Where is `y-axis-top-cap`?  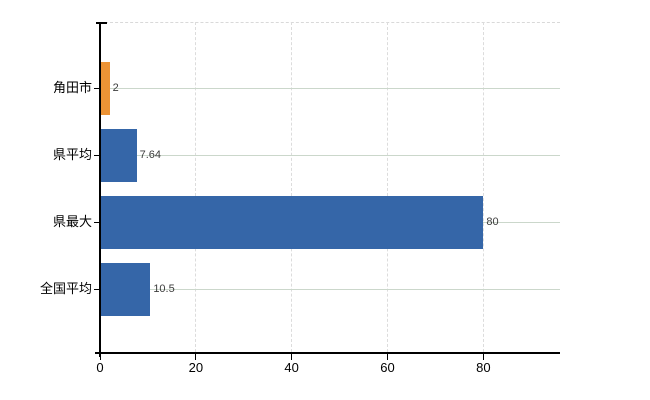 y-axis-top-cap is located at coordinates (101, 23).